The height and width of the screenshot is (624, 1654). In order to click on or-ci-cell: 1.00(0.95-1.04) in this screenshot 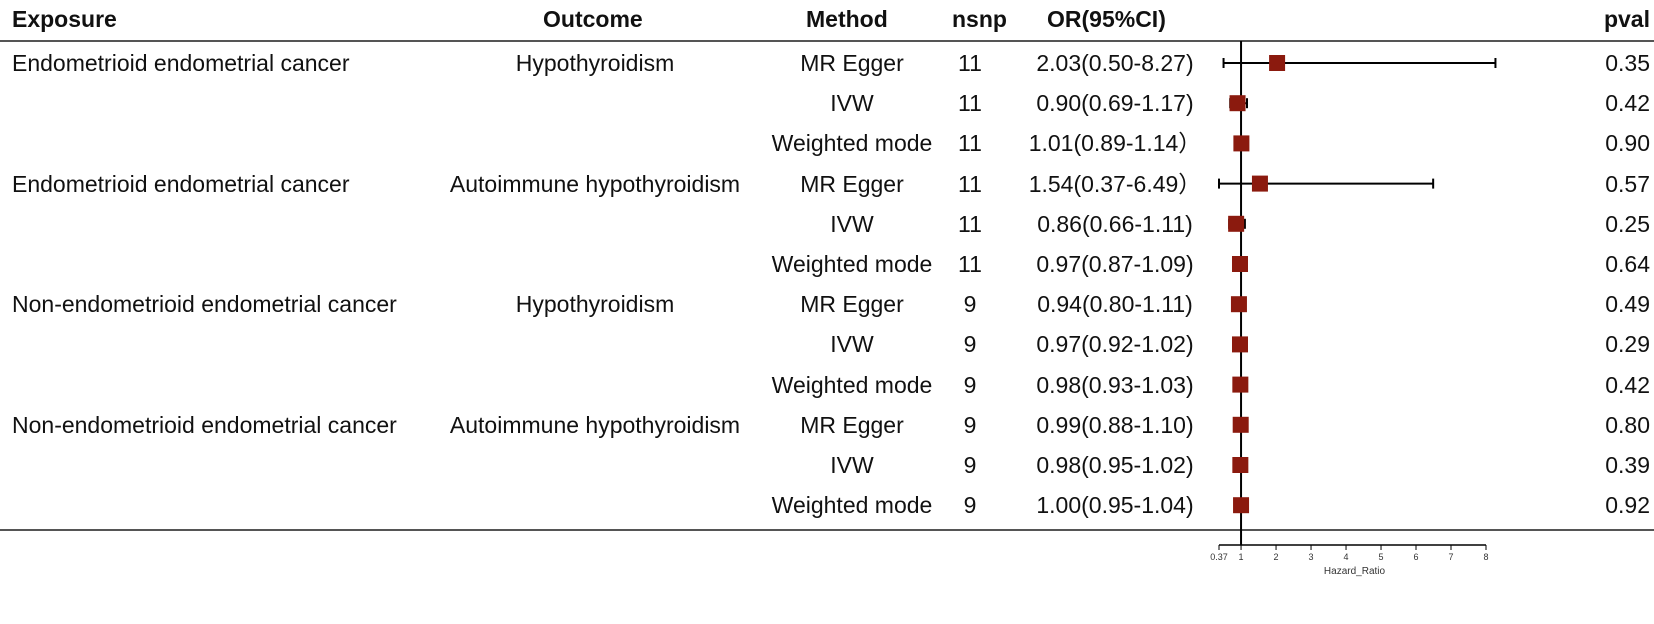, I will do `click(1115, 505)`.